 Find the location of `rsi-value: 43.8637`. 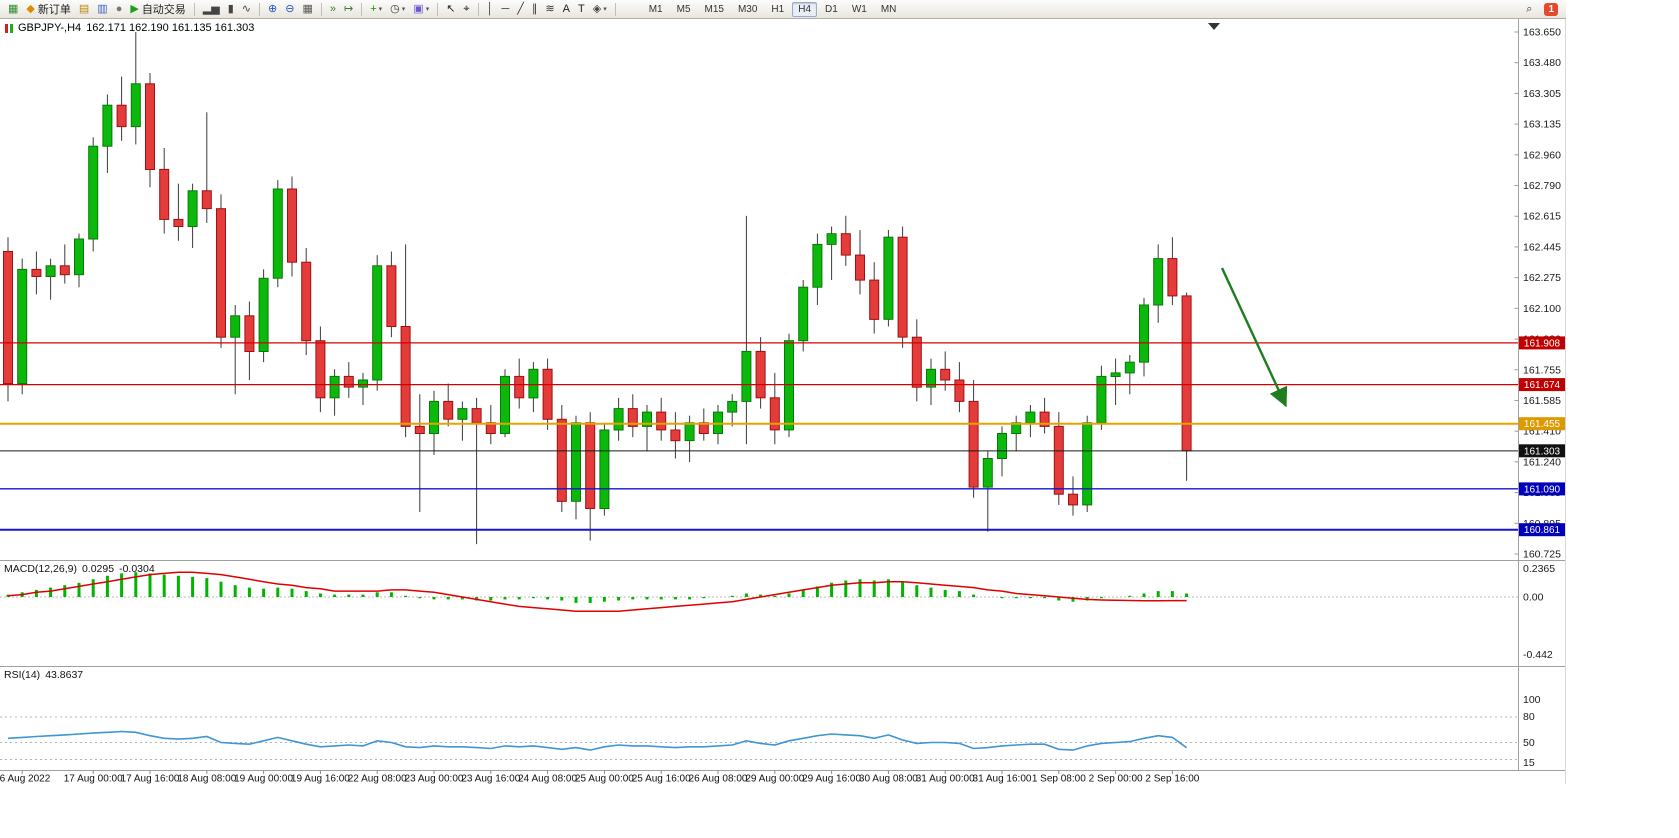

rsi-value: 43.8637 is located at coordinates (64, 675).